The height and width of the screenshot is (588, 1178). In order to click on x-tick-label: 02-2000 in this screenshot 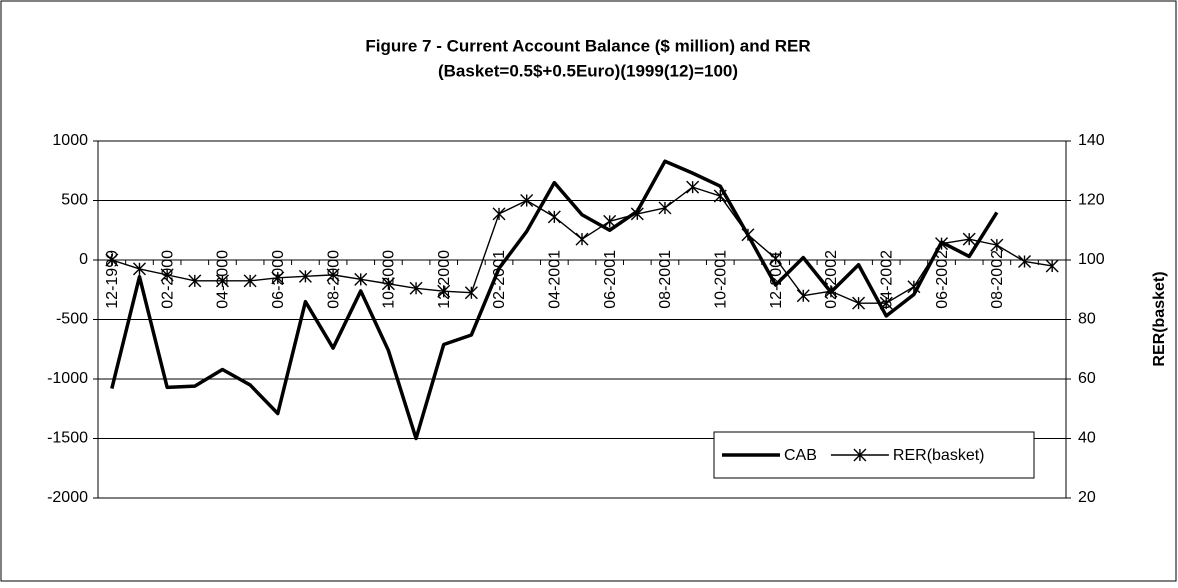, I will do `click(167, 279)`.